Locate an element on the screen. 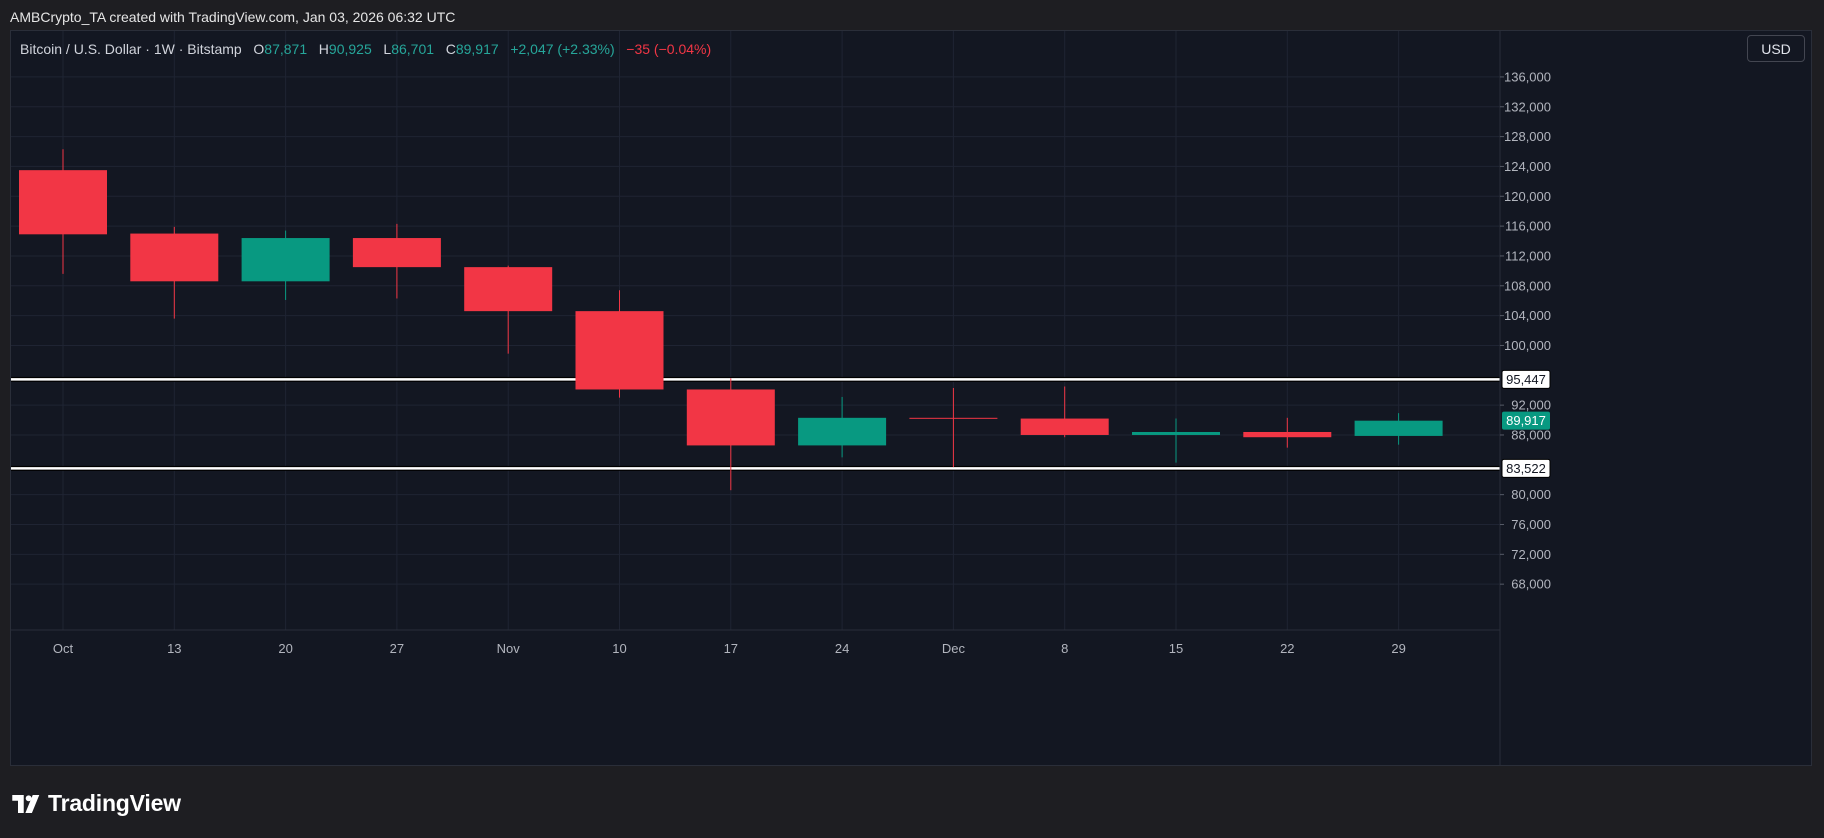 Image resolution: width=1824 pixels, height=838 pixels. level-price-label: 83,522 is located at coordinates (1526, 468).